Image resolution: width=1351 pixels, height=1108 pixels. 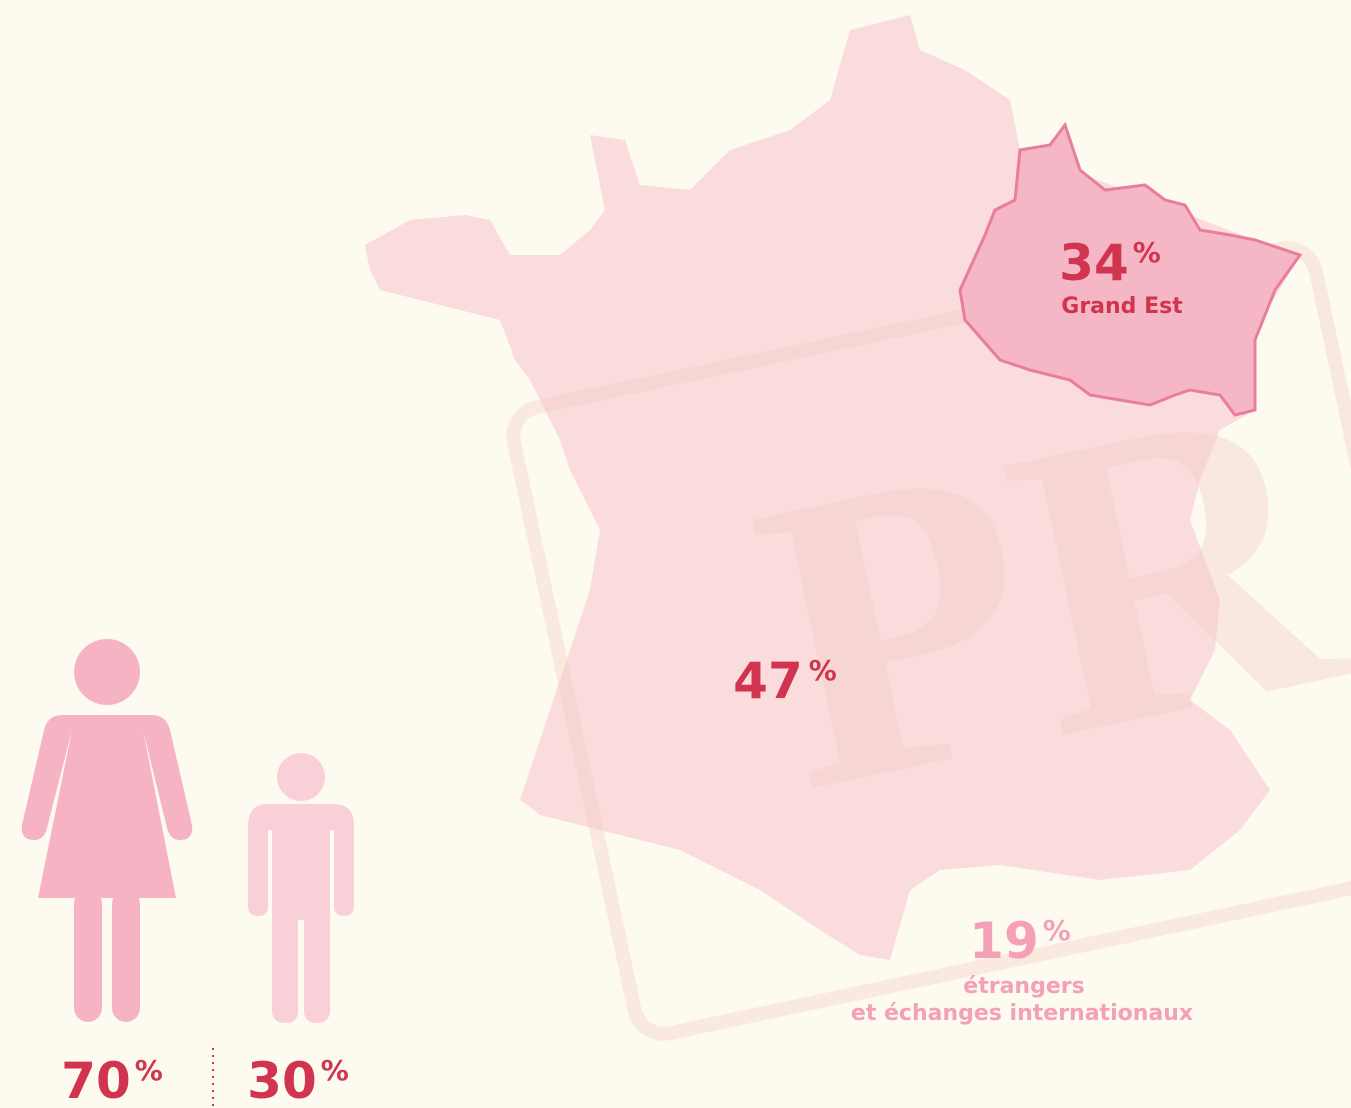 I want to click on region-value: 34%, so click(x=1110, y=263).